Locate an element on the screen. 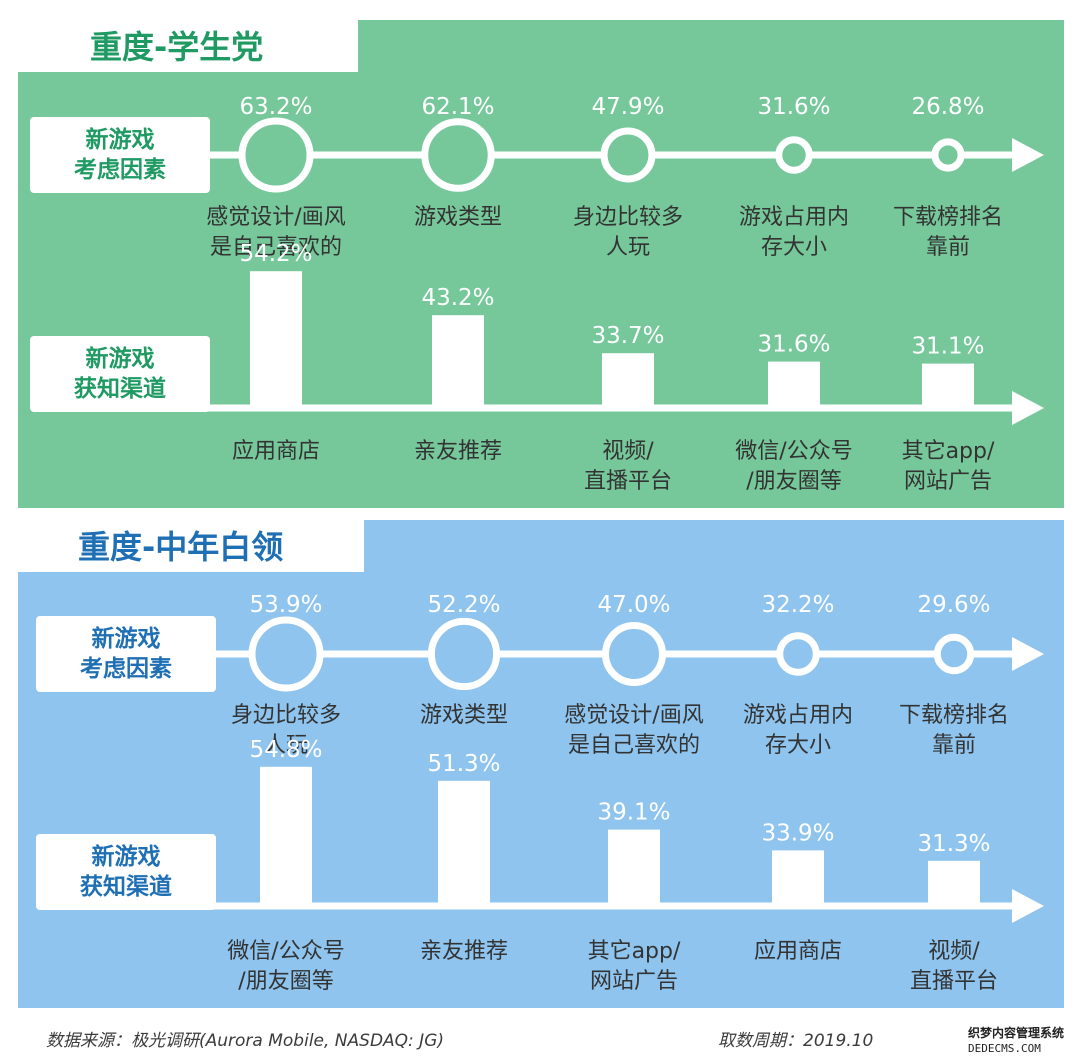  white-collar-title: 重度-中年白领 is located at coordinates (180, 547).